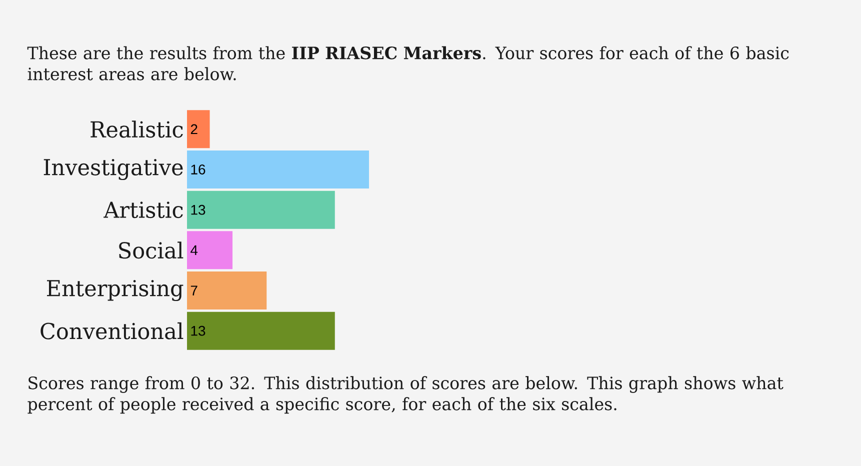  What do you see at coordinates (113, 169) in the screenshot?
I see `y-tick-label: Investigative` at bounding box center [113, 169].